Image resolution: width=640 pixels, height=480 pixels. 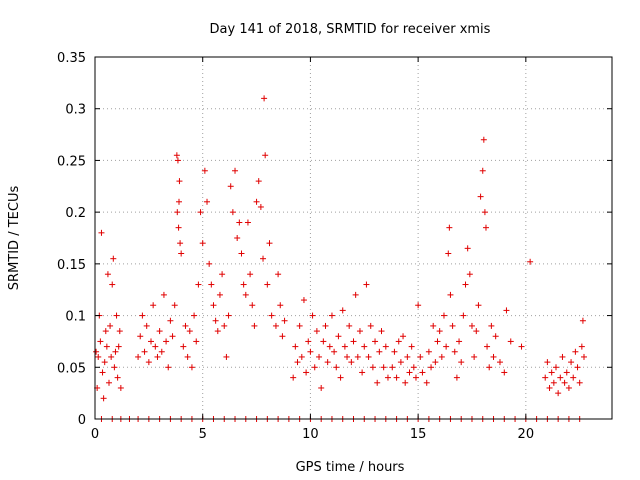 What do you see at coordinates (75, 213) in the screenshot?
I see `y-tick-label: 0.2` at bounding box center [75, 213].